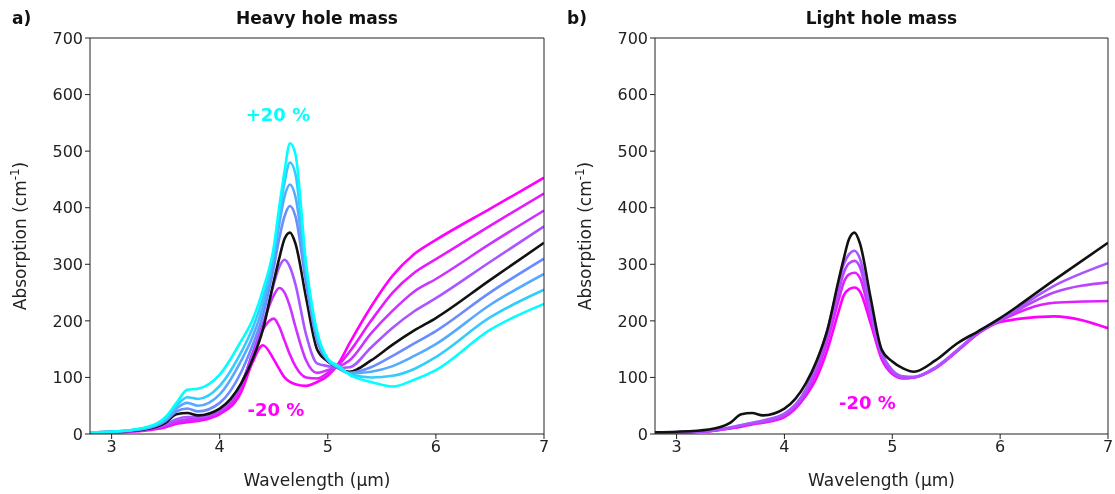 The image size is (1115, 494). What do you see at coordinates (577, 18) in the screenshot?
I see `text: b)` at bounding box center [577, 18].